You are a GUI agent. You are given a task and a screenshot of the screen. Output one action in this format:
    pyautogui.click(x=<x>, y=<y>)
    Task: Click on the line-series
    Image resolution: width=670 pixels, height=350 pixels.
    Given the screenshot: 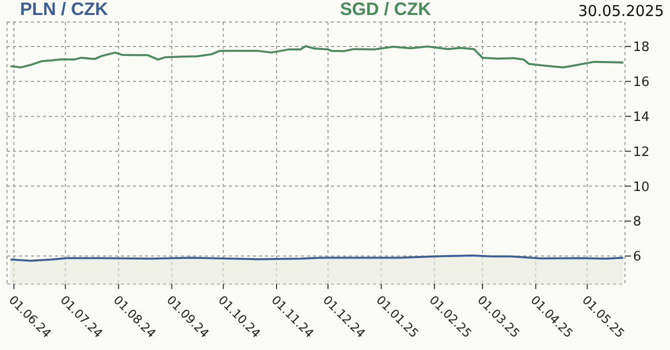 What is the action you would take?
    pyautogui.click(x=316, y=56)
    